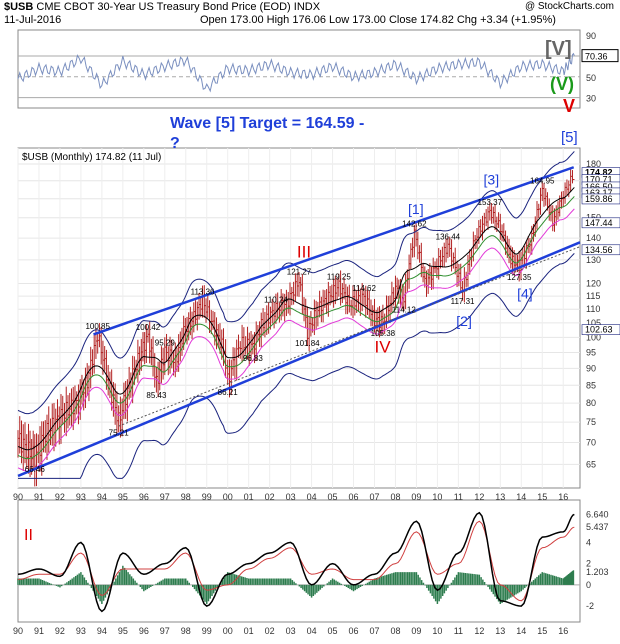 The height and width of the screenshot is (644, 620). Describe the element at coordinates (156, 395) in the screenshot. I see `price-point-label: 85.43` at that location.